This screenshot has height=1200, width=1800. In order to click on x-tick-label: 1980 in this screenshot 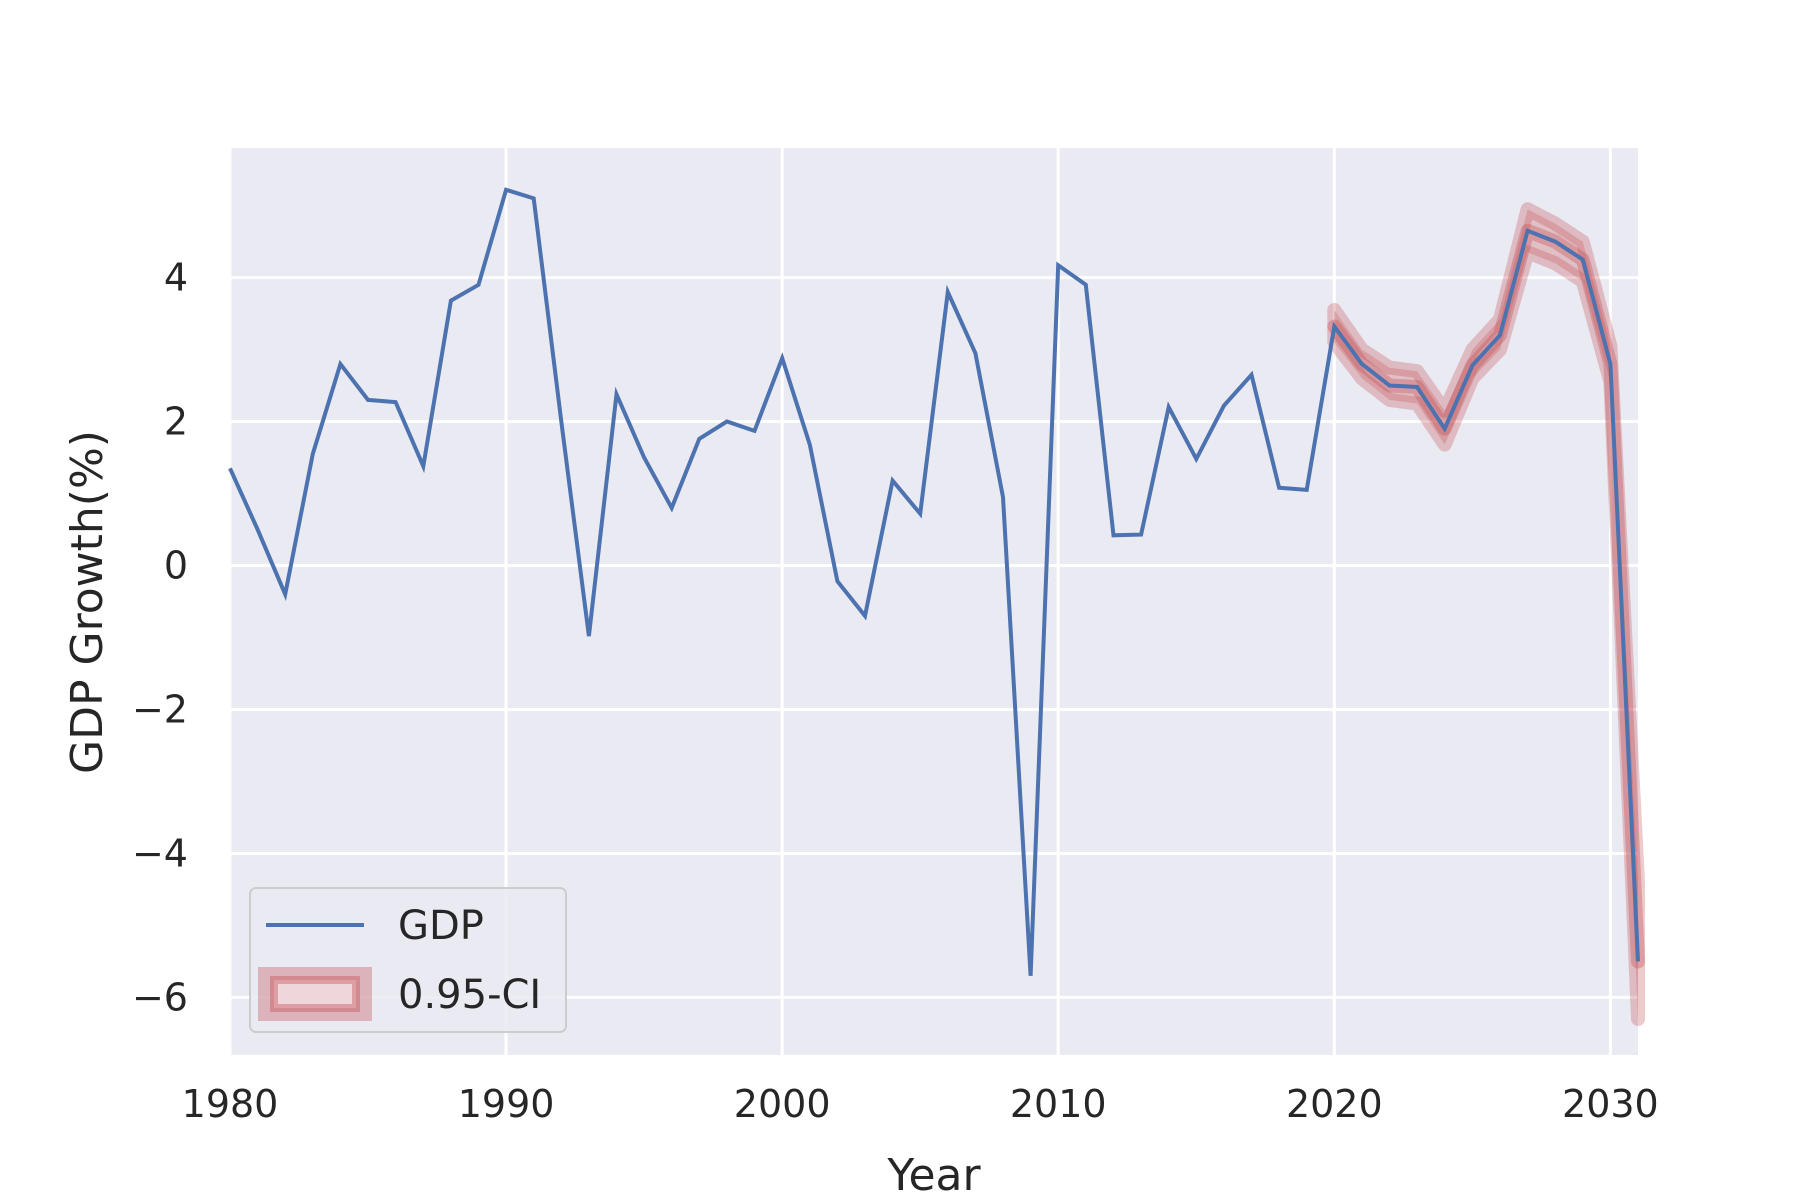, I will do `click(230, 1104)`.